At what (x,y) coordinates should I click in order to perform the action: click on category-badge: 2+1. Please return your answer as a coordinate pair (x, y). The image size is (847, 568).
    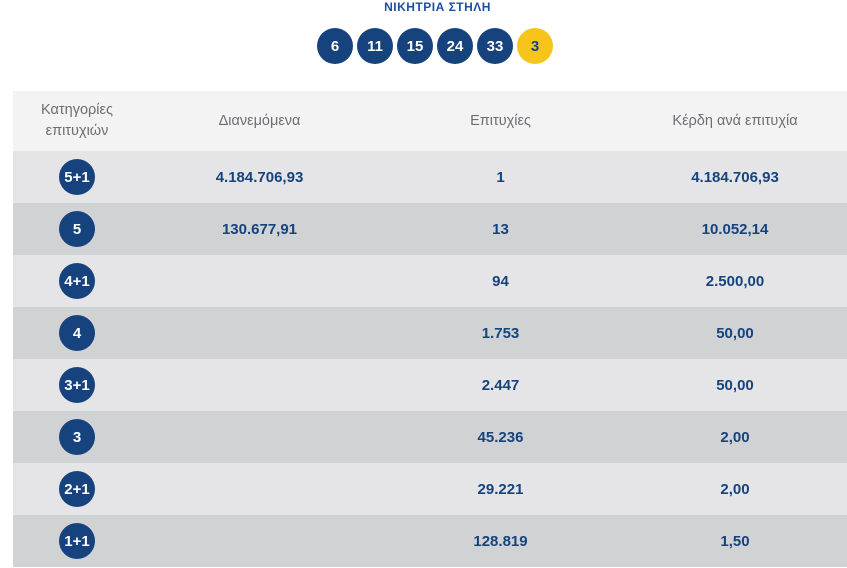
    Looking at the image, I should click on (77, 489).